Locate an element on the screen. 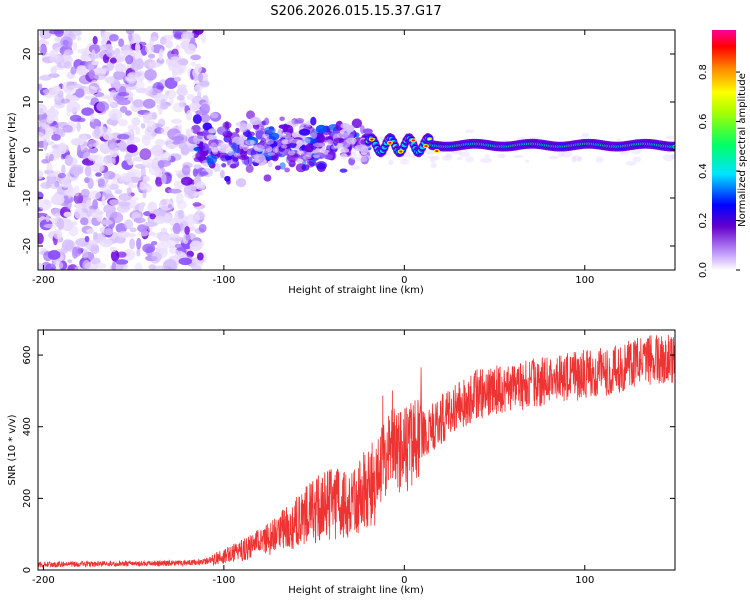 This screenshot has height=600, width=750. colorbar-ticks: 0.0 0.2 0.4 0.6 0.8 is located at coordinates (719, 171).